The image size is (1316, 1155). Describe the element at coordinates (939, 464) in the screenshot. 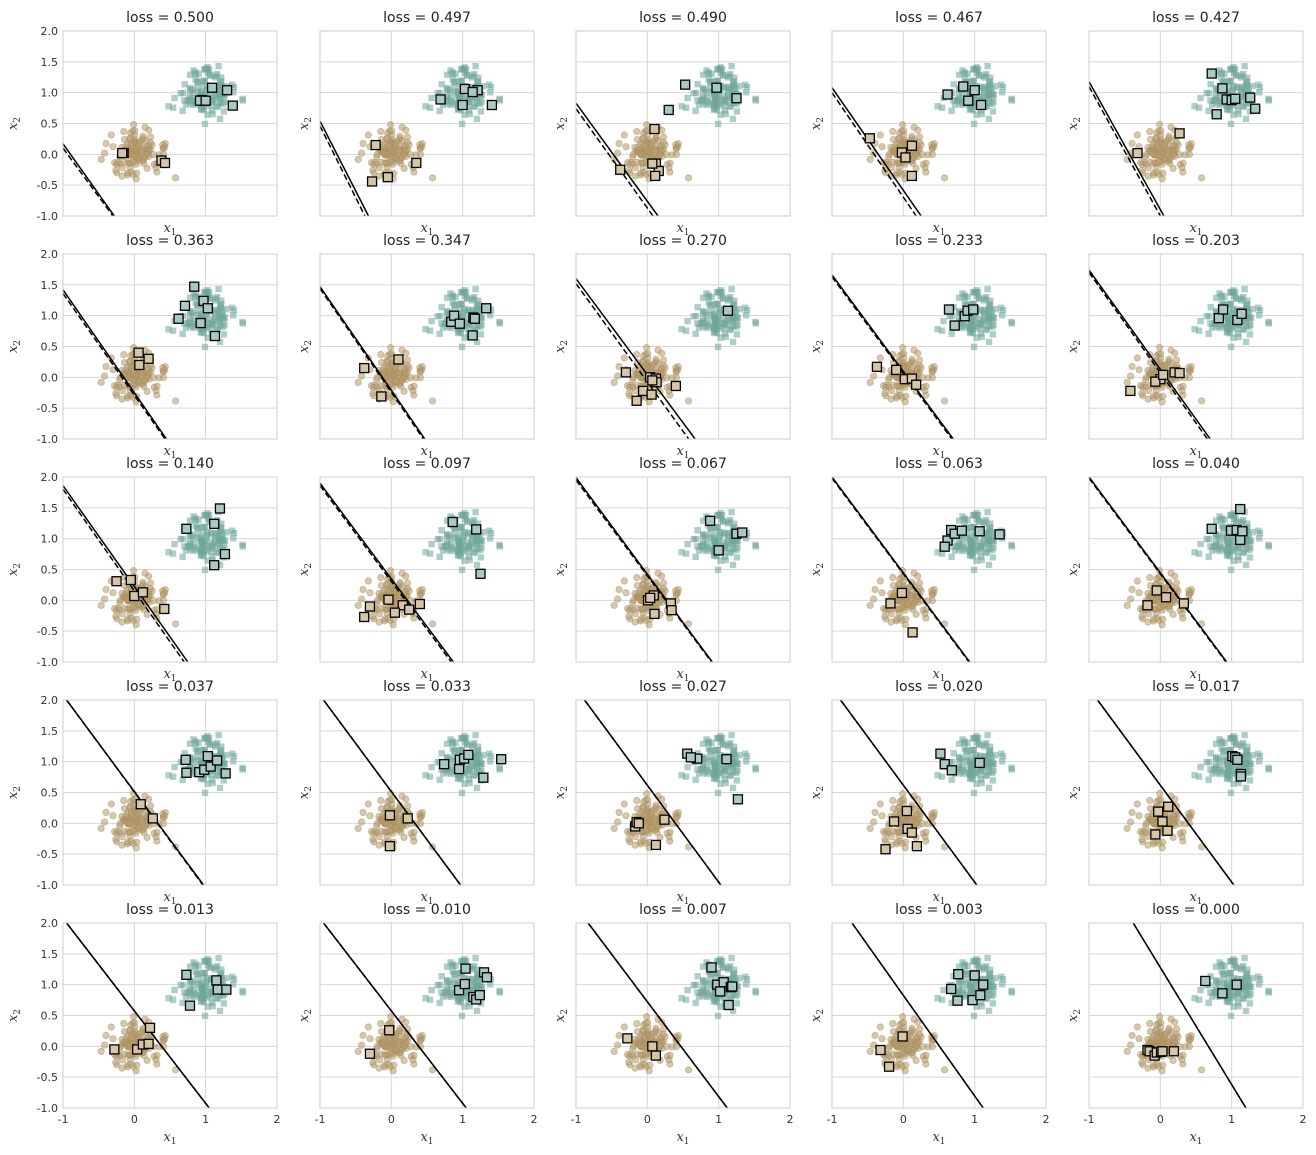

I see `subplot-title: loss = 0.063` at that location.